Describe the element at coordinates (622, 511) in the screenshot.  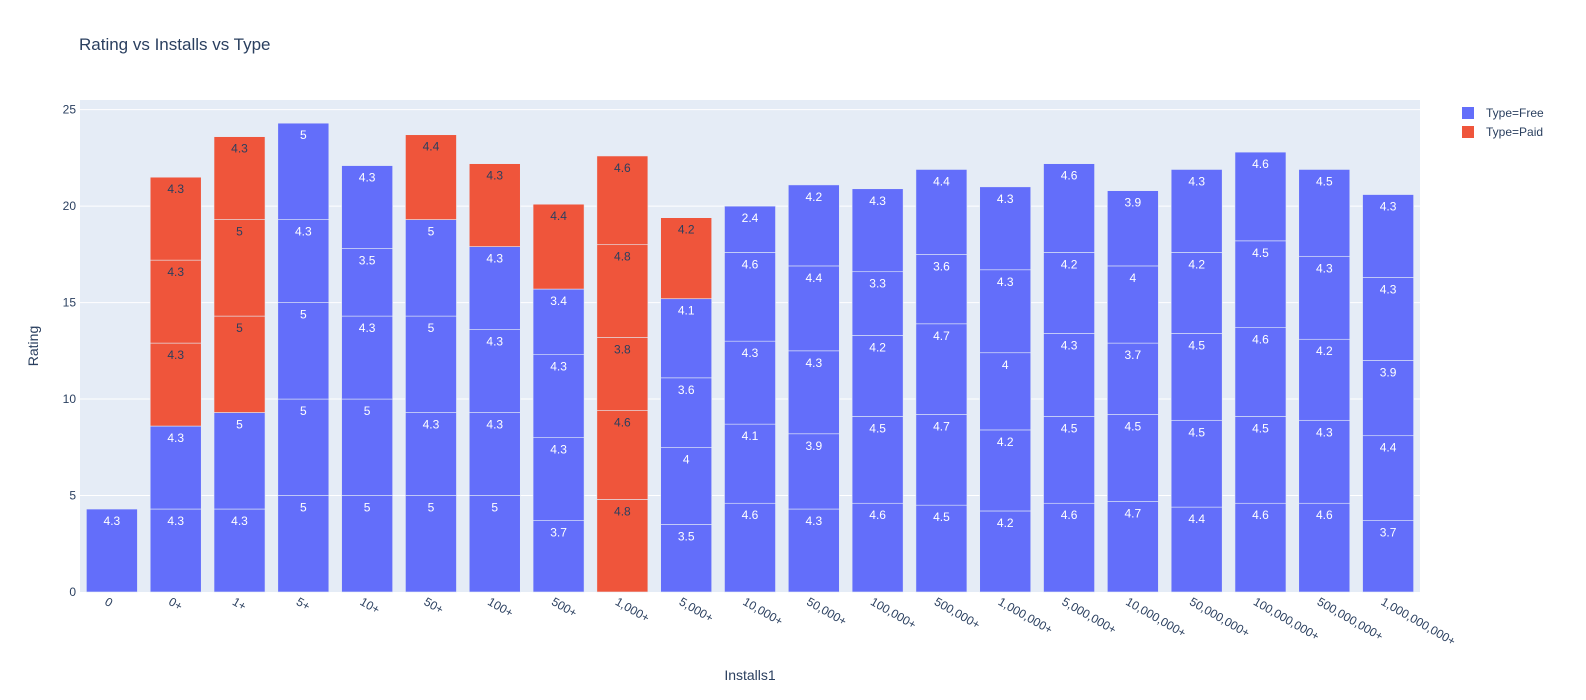
I see `bar-value-label: 4.8` at that location.